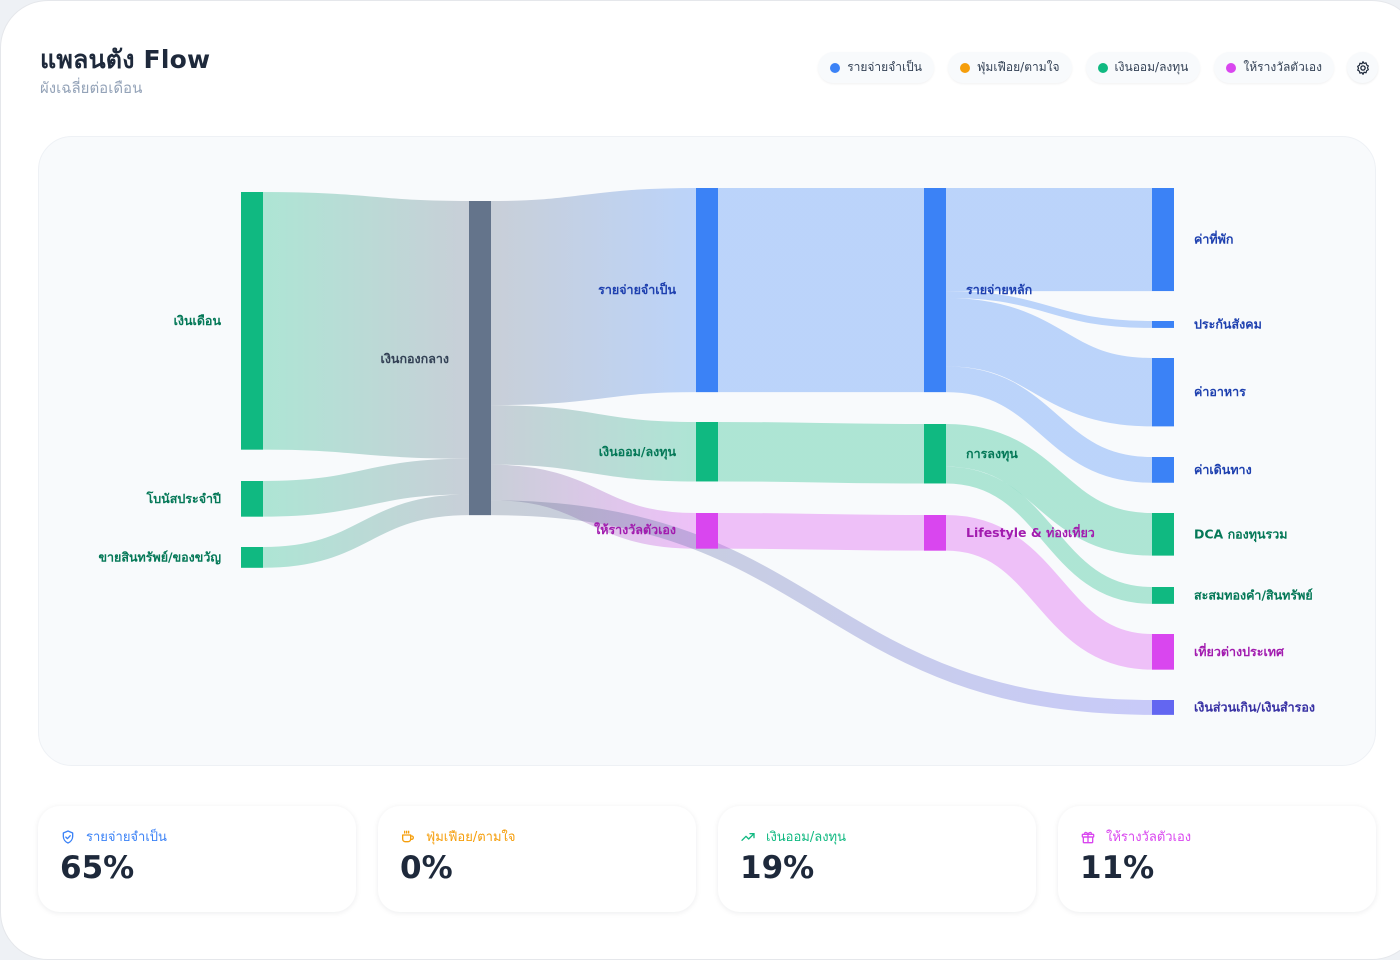 The height and width of the screenshot is (960, 1400). What do you see at coordinates (198, 320) in the screenshot?
I see `sankey-label-salary: เงินเดือน` at bounding box center [198, 320].